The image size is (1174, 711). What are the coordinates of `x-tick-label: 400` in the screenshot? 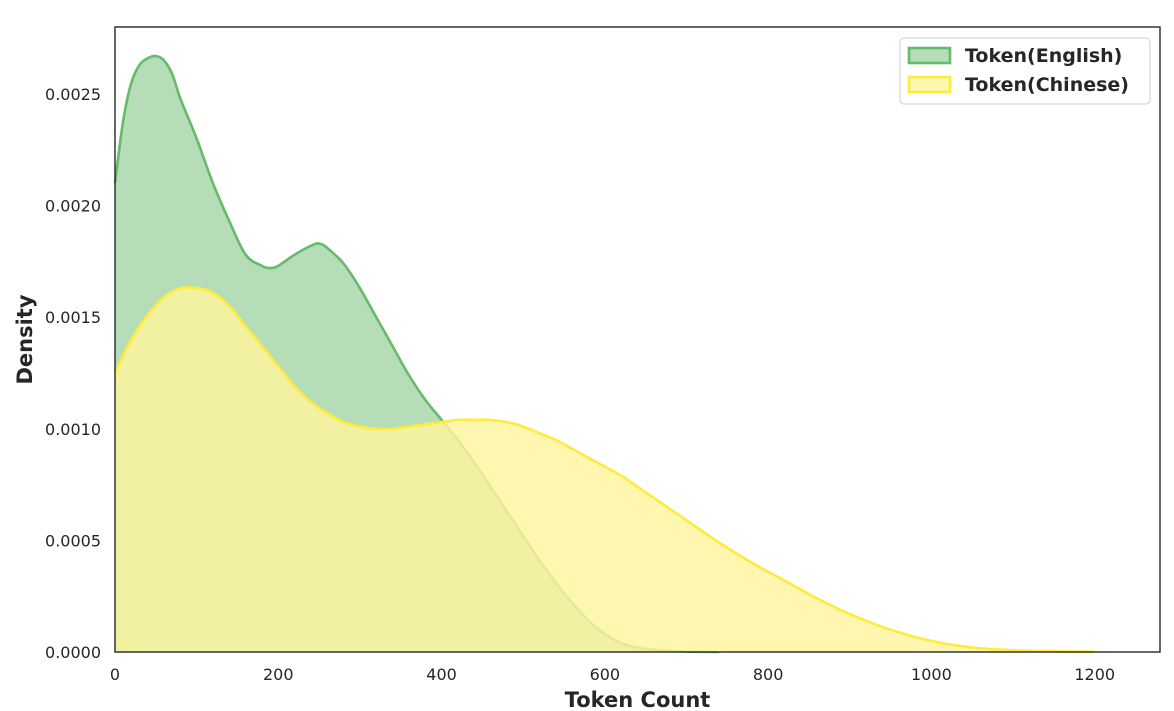 It's located at (441, 674).